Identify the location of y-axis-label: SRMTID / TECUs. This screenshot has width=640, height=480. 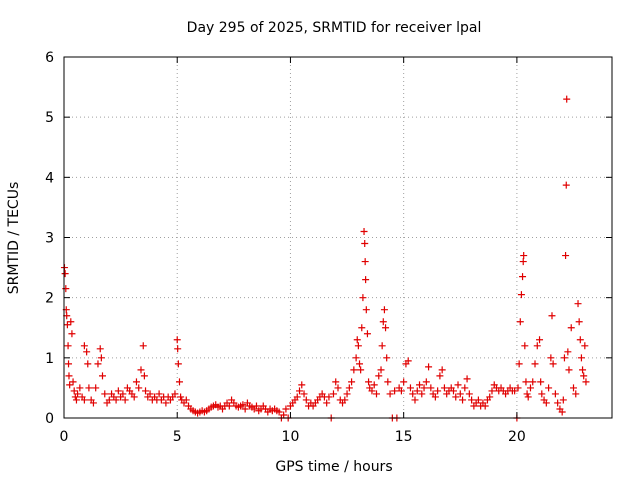
(14, 238).